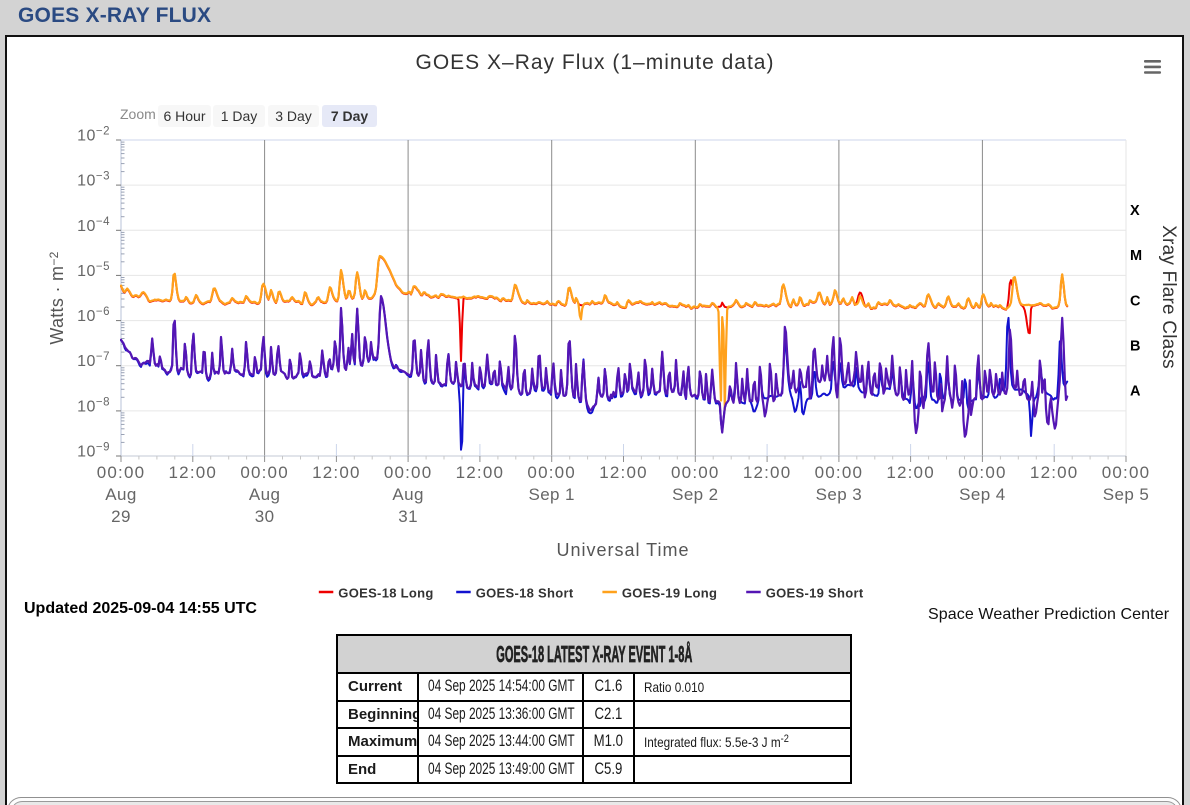 The height and width of the screenshot is (805, 1190). I want to click on svg-text: Sep 3, so click(839, 494).